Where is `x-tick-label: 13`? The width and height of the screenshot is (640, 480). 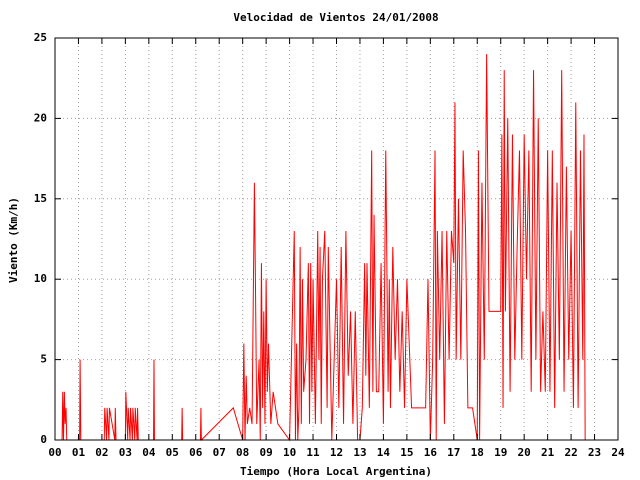
x-tick-label: 13 is located at coordinates (359, 452).